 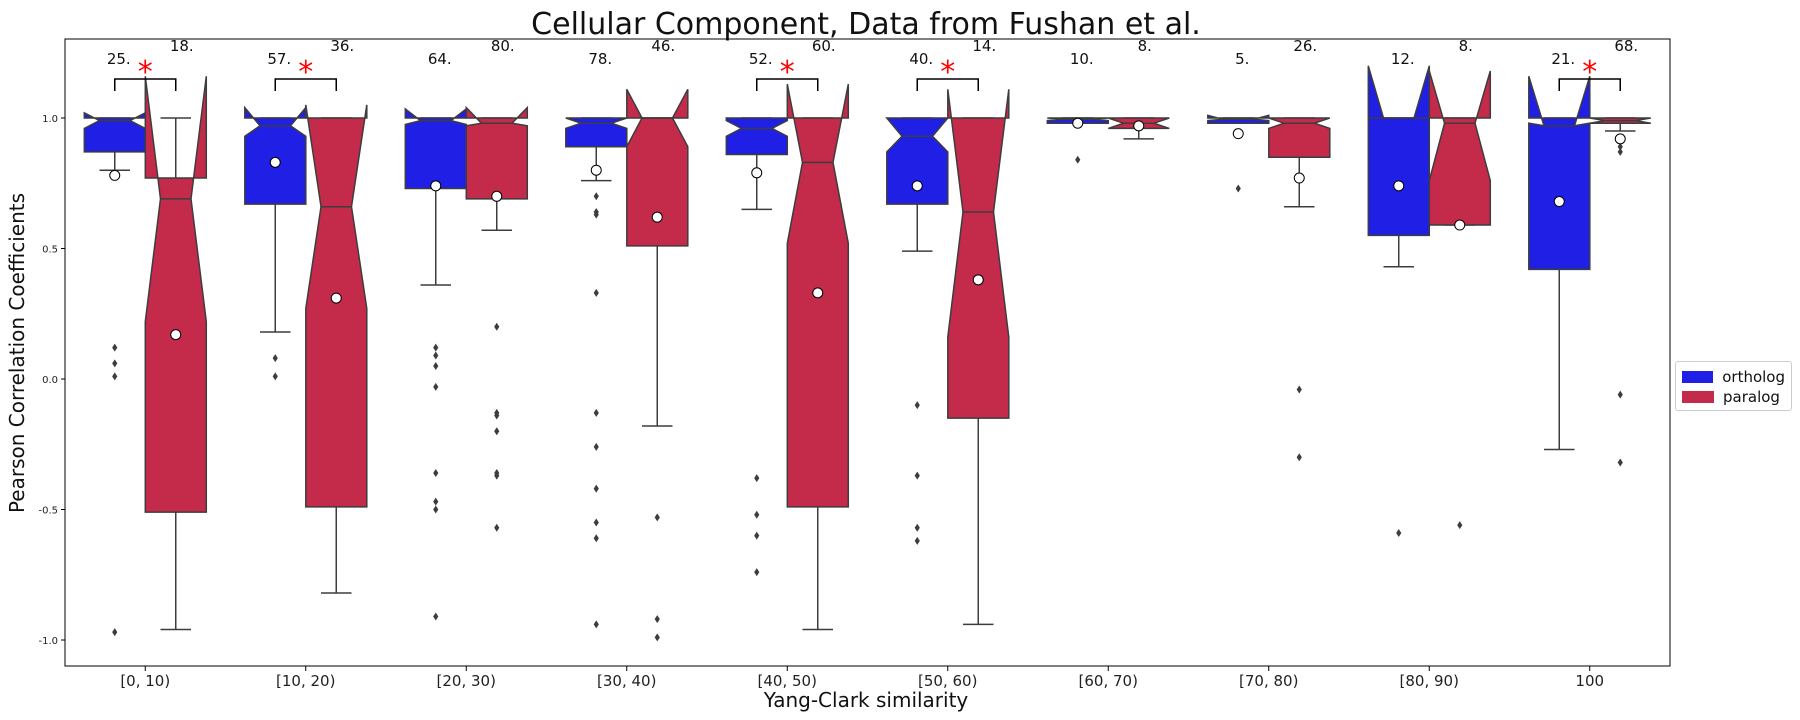 What do you see at coordinates (1082, 59) in the screenshot?
I see `ortholog-count-label: 10.` at bounding box center [1082, 59].